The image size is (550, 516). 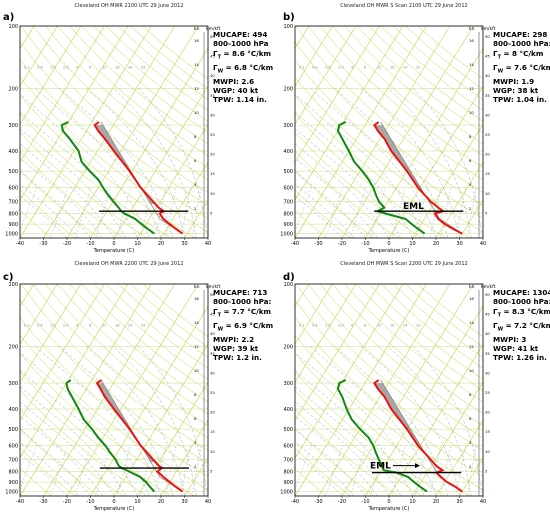 I want to click on temperature-tick-label: -30, so click(x=43, y=244).